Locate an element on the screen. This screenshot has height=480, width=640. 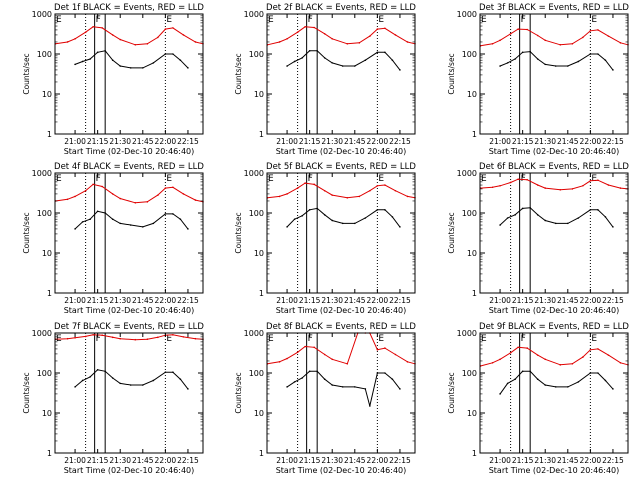
series-lld is located at coordinates (341, 190).